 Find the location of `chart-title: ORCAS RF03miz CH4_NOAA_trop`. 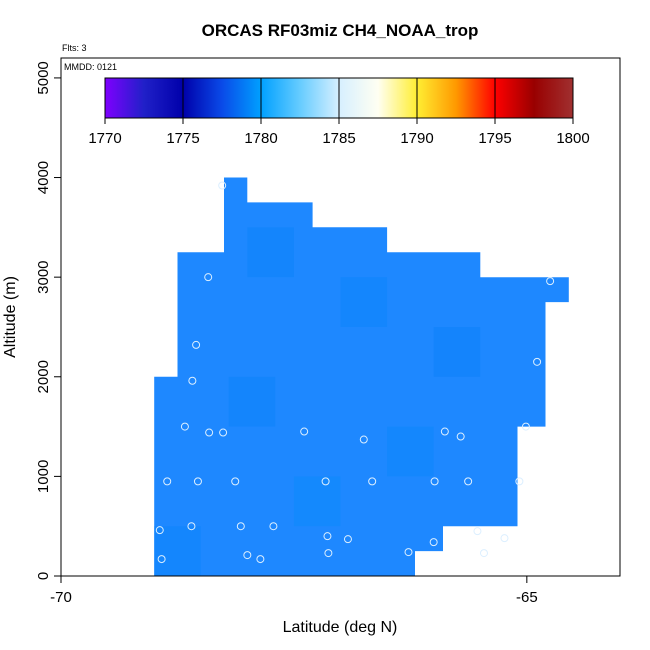

chart-title: ORCAS RF03miz CH4_NOAA_trop is located at coordinates (340, 30).